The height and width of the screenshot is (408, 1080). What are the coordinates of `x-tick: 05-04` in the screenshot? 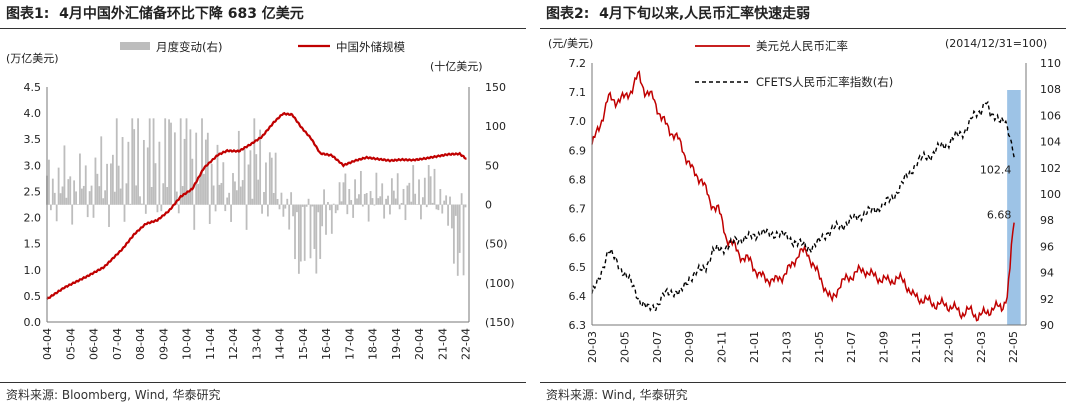 It's located at (70, 344).